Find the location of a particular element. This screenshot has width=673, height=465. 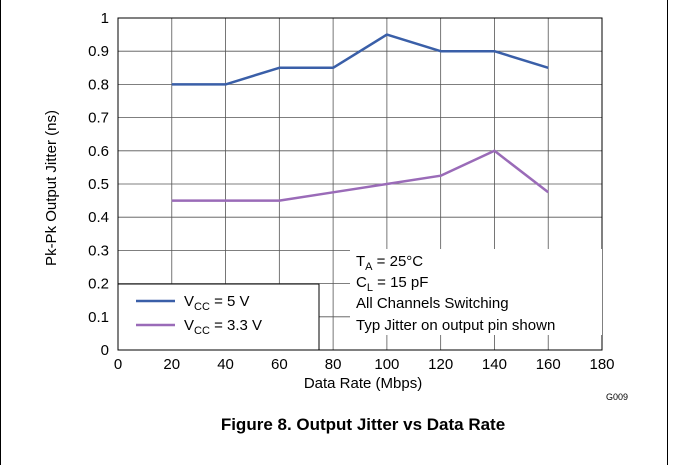

y-tick-label: 1 is located at coordinates (105, 18).